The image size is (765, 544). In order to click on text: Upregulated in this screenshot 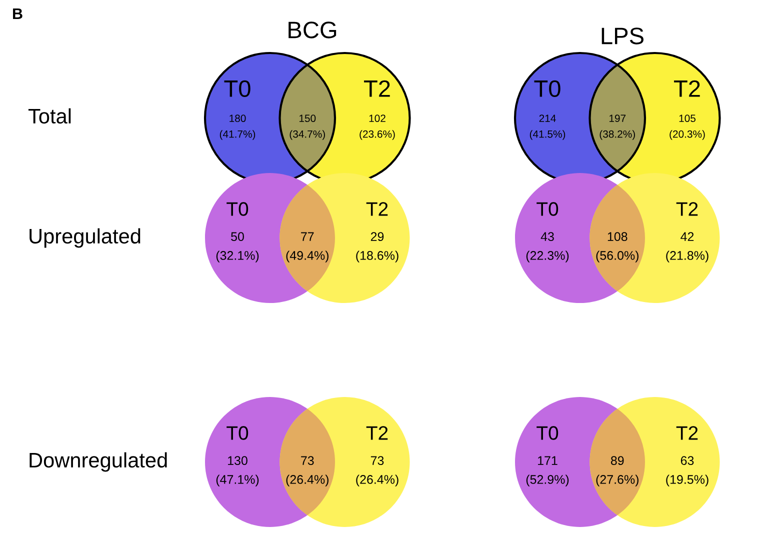, I will do `click(85, 238)`.